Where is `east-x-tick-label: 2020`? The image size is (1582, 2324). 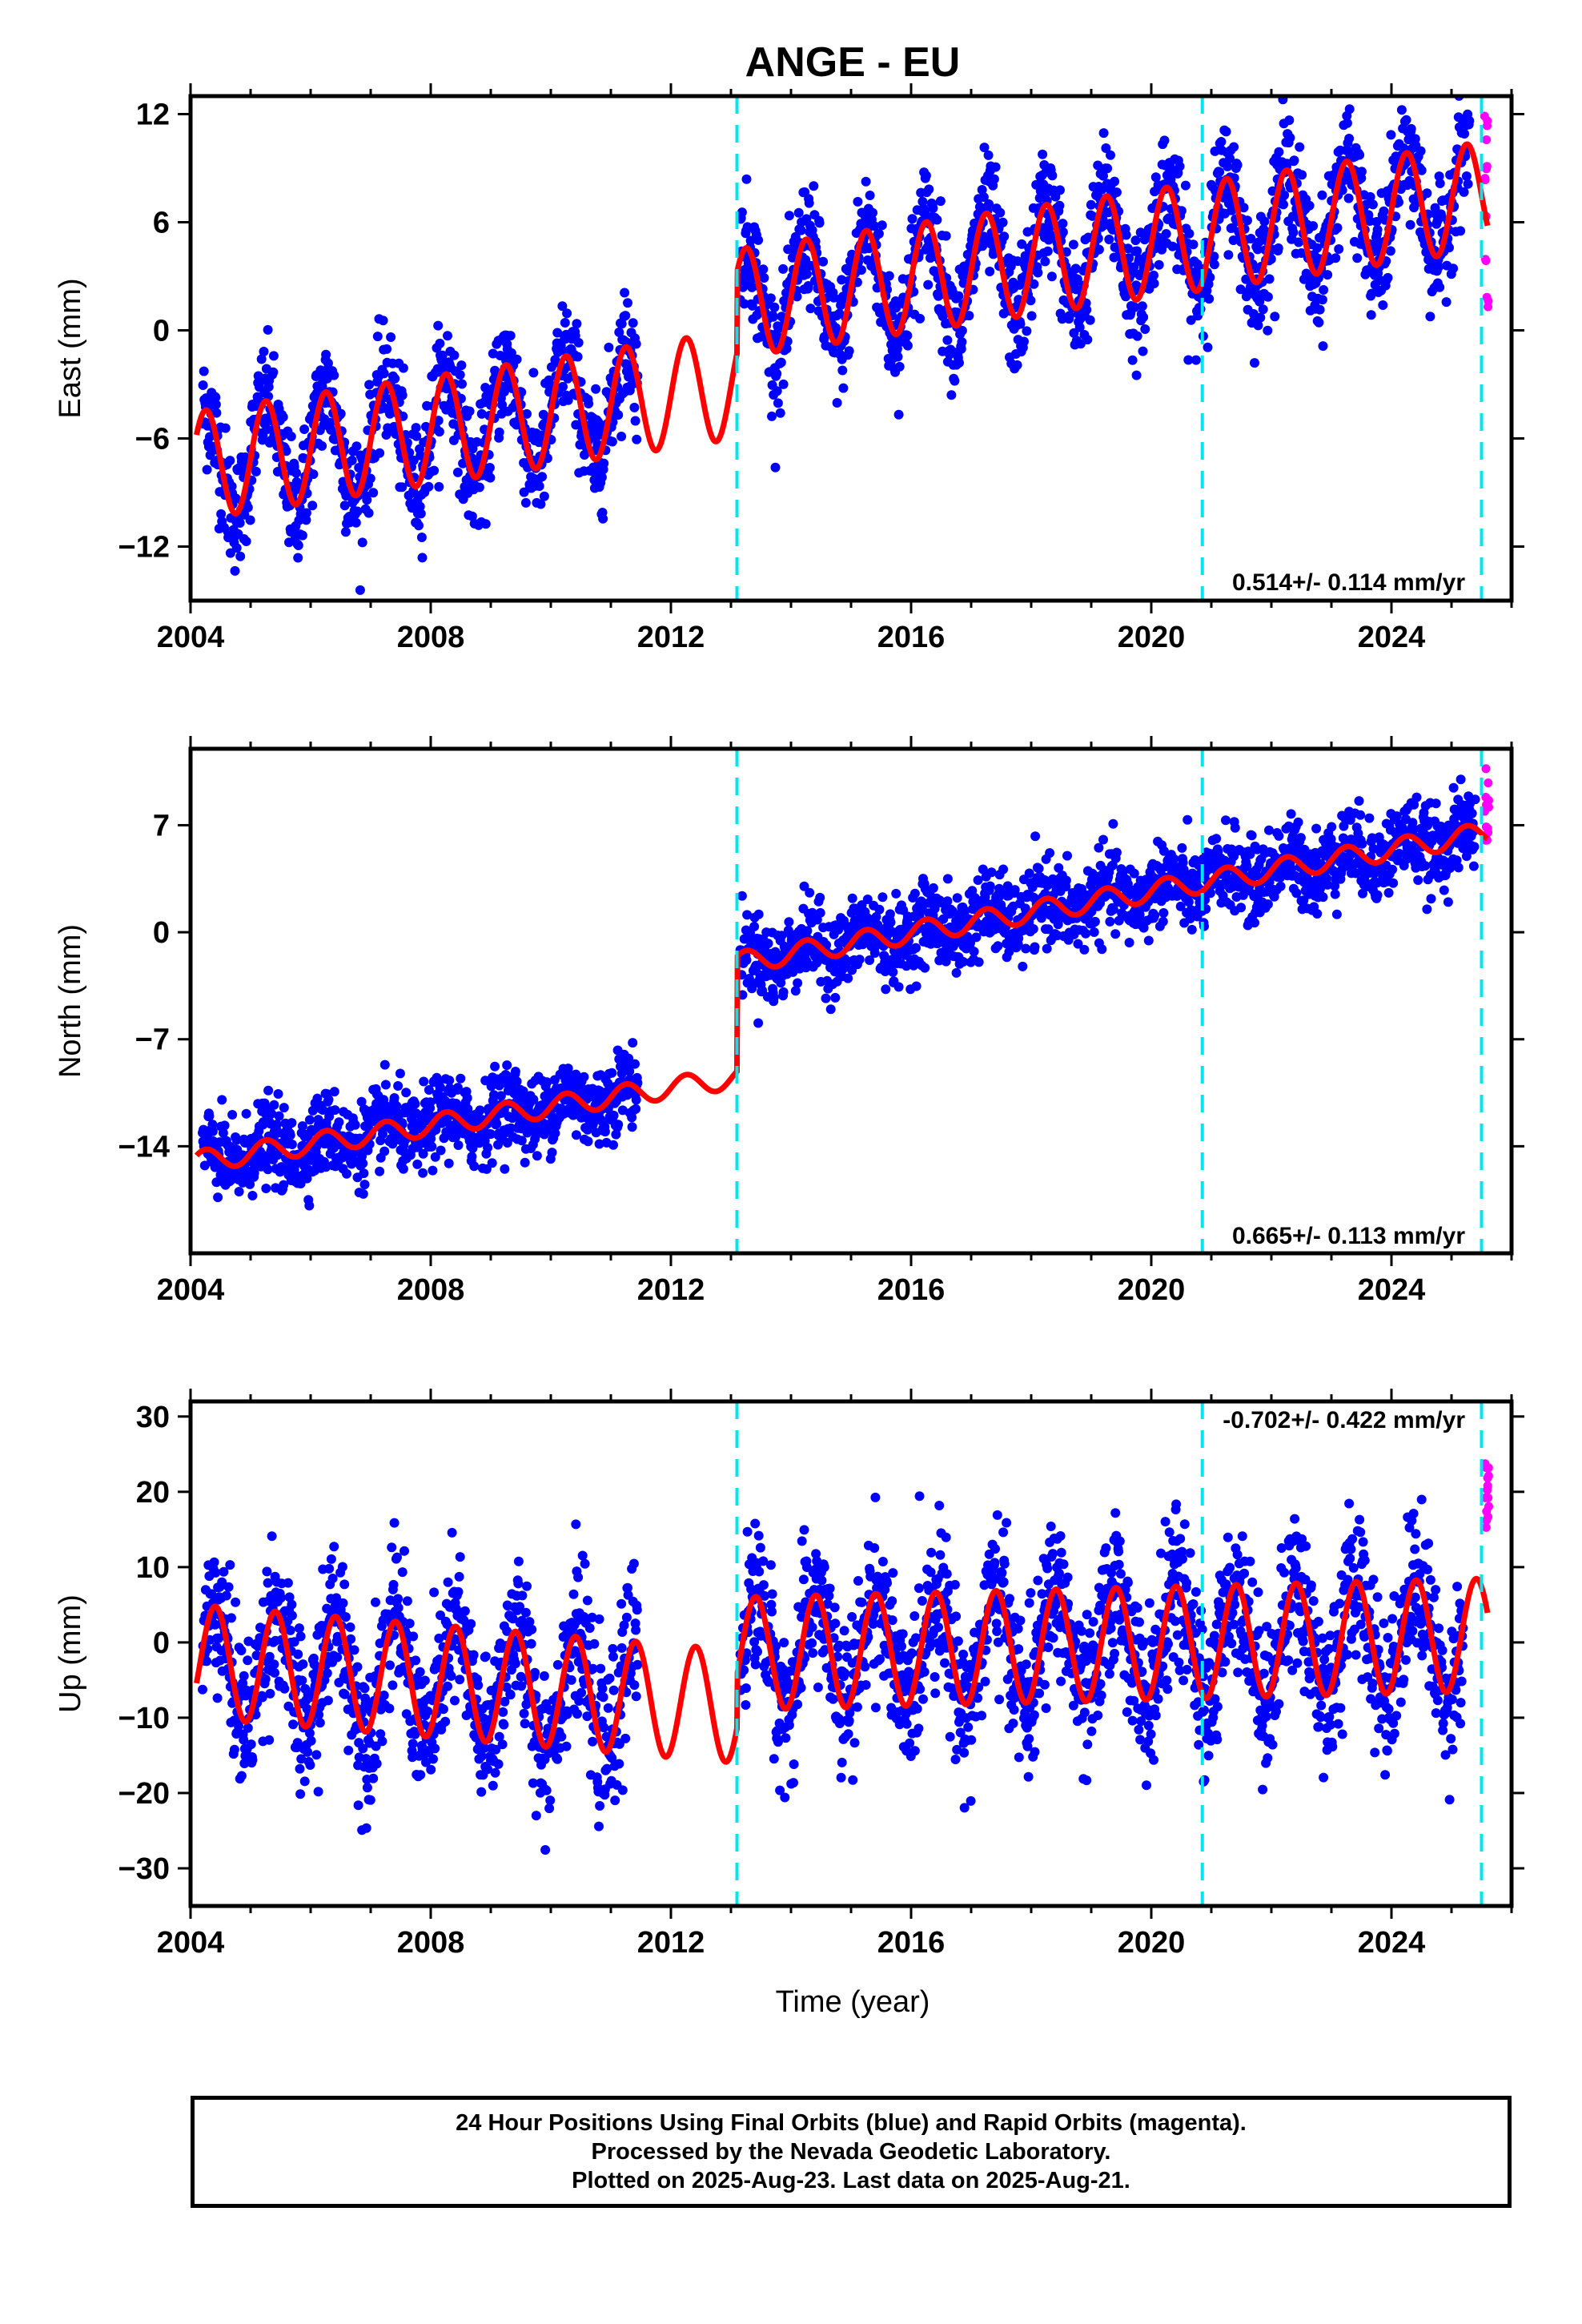 east-x-tick-label: 2020 is located at coordinates (1152, 637).